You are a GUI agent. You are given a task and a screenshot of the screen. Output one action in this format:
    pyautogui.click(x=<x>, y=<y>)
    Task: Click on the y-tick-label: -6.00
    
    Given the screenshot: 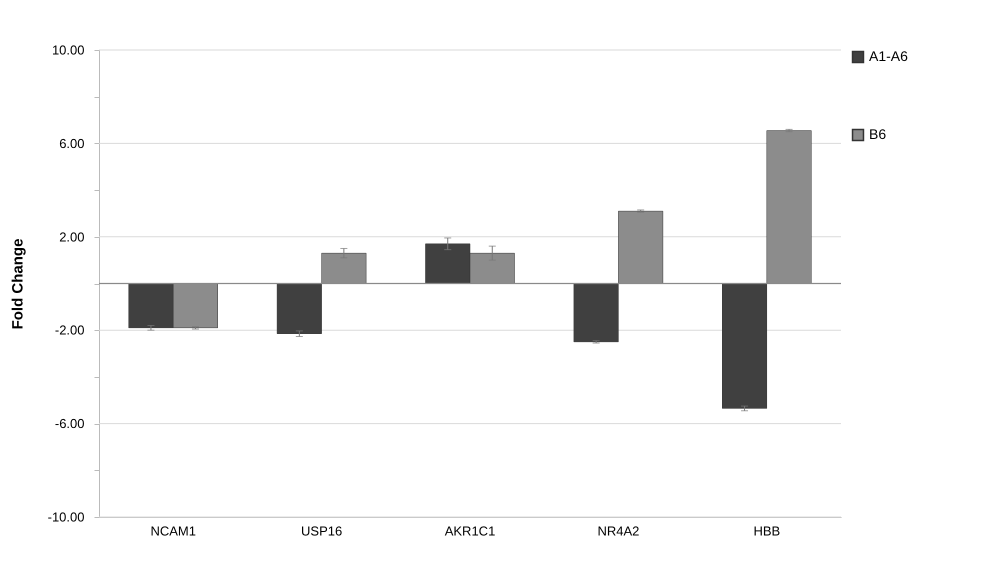 What is the action you would take?
    pyautogui.click(x=69, y=424)
    